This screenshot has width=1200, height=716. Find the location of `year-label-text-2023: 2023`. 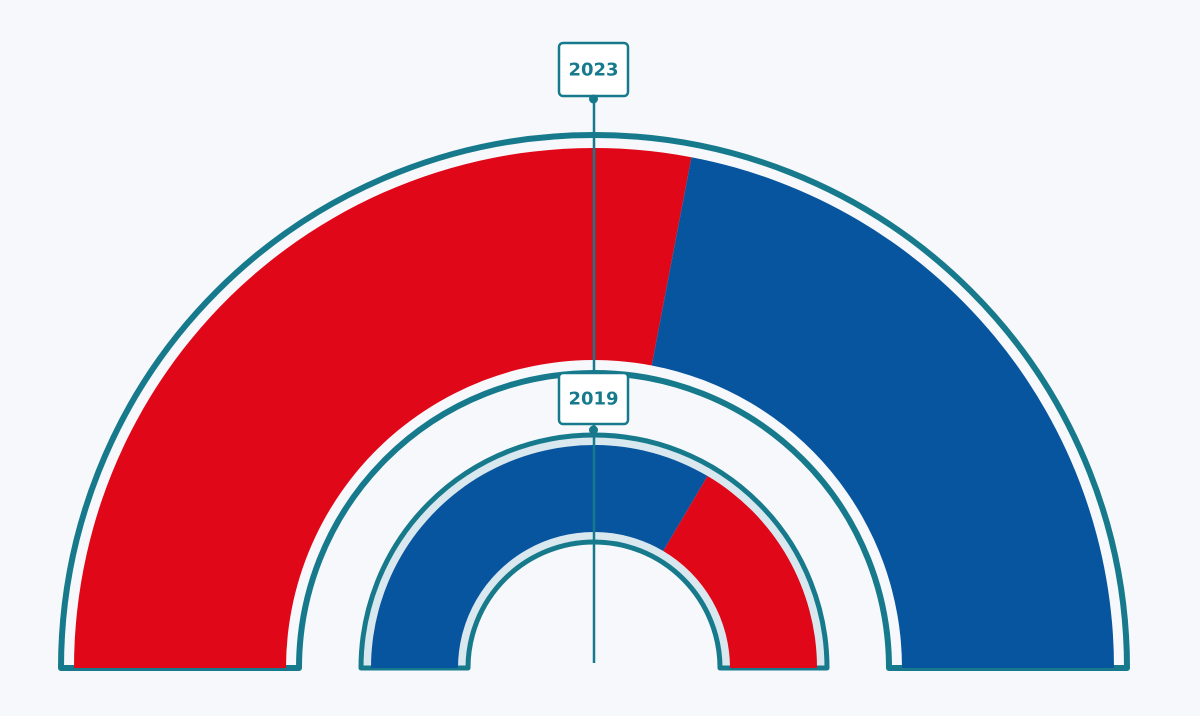

year-label-text-2023: 2023 is located at coordinates (593, 70).